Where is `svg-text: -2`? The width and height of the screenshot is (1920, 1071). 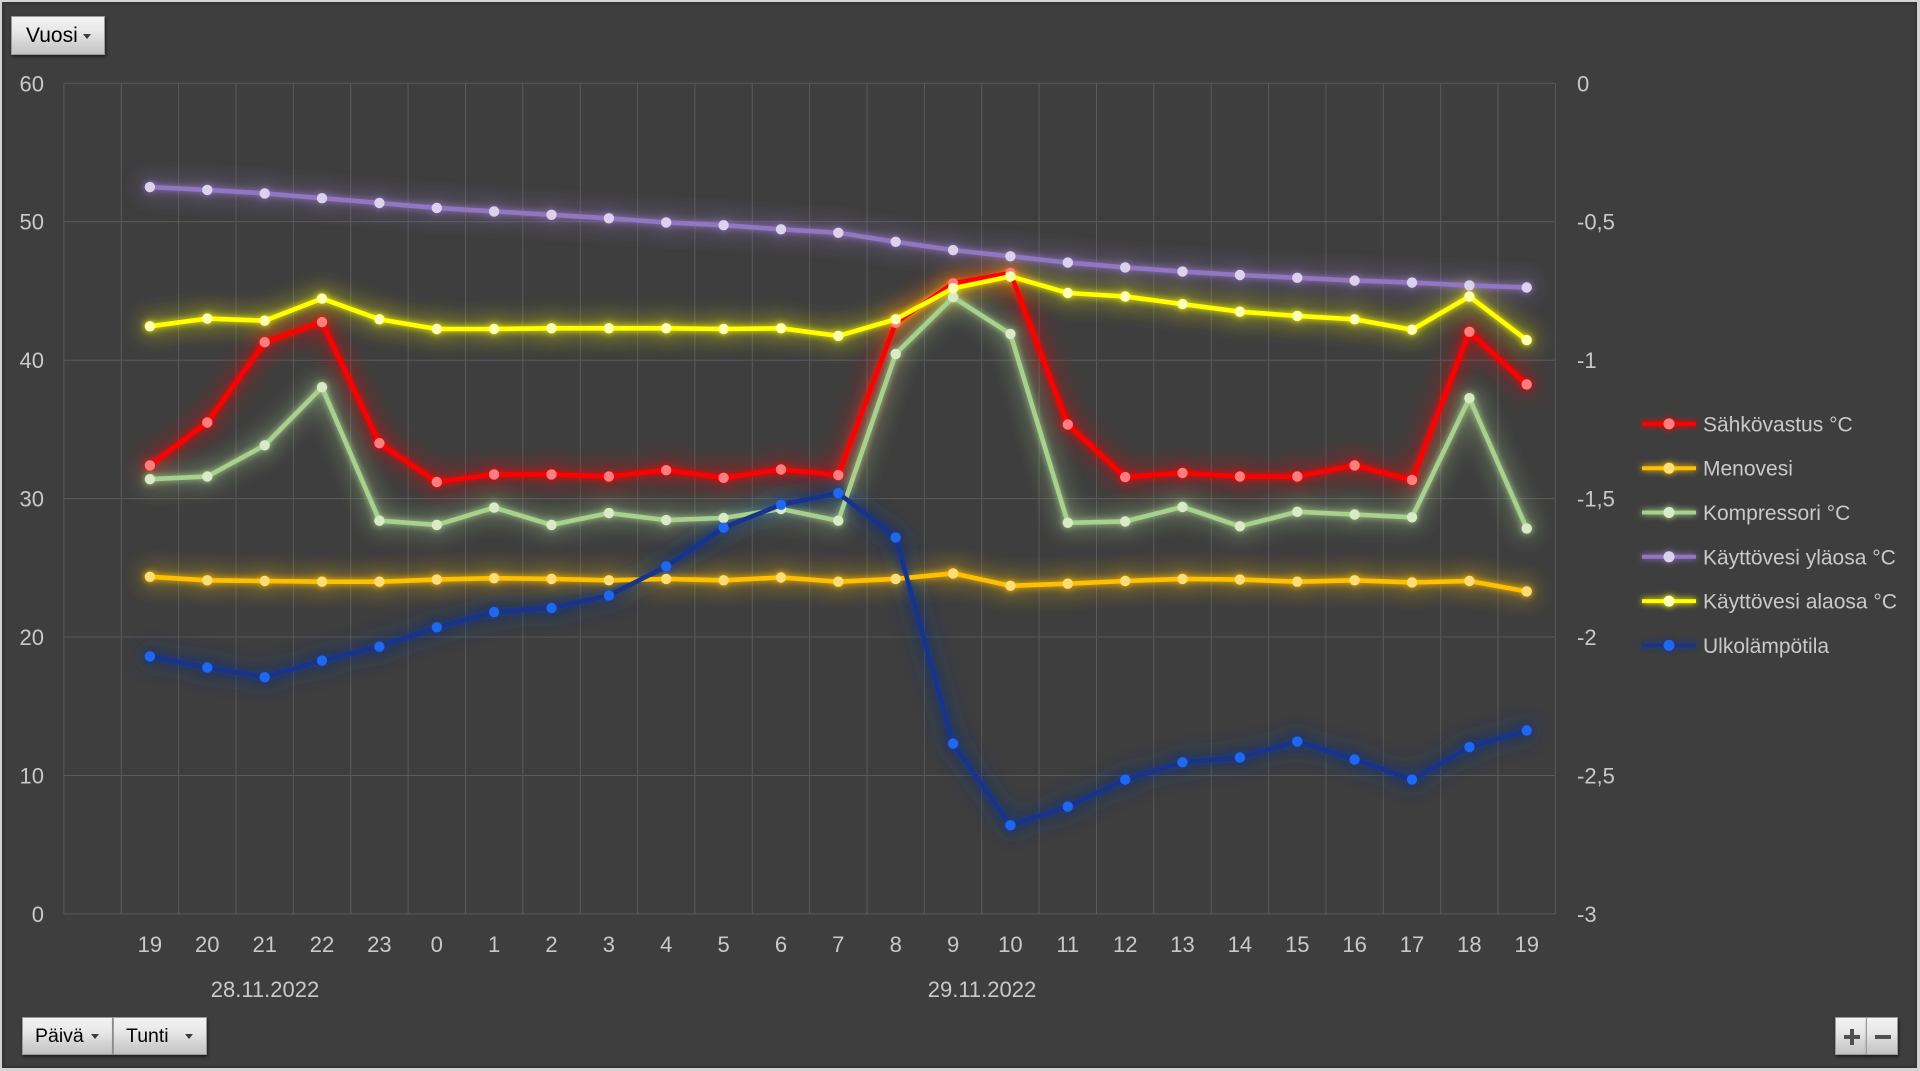 svg-text: -2 is located at coordinates (1587, 637).